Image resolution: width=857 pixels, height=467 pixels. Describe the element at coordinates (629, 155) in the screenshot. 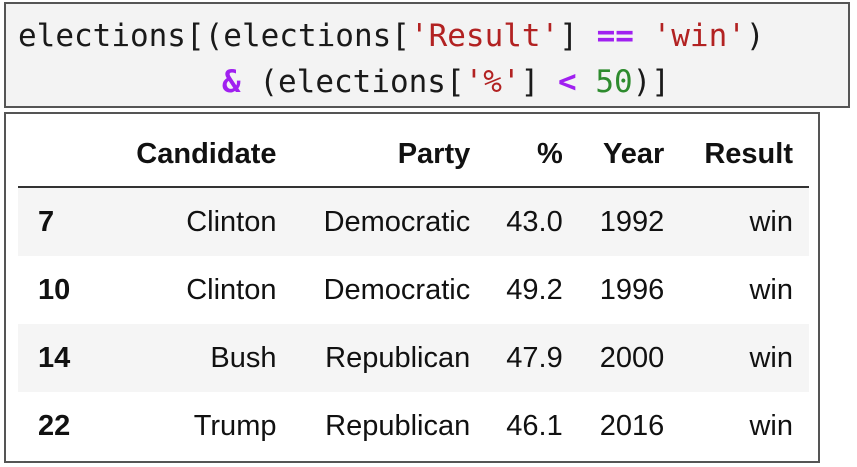

I see `header-year: Year` at that location.